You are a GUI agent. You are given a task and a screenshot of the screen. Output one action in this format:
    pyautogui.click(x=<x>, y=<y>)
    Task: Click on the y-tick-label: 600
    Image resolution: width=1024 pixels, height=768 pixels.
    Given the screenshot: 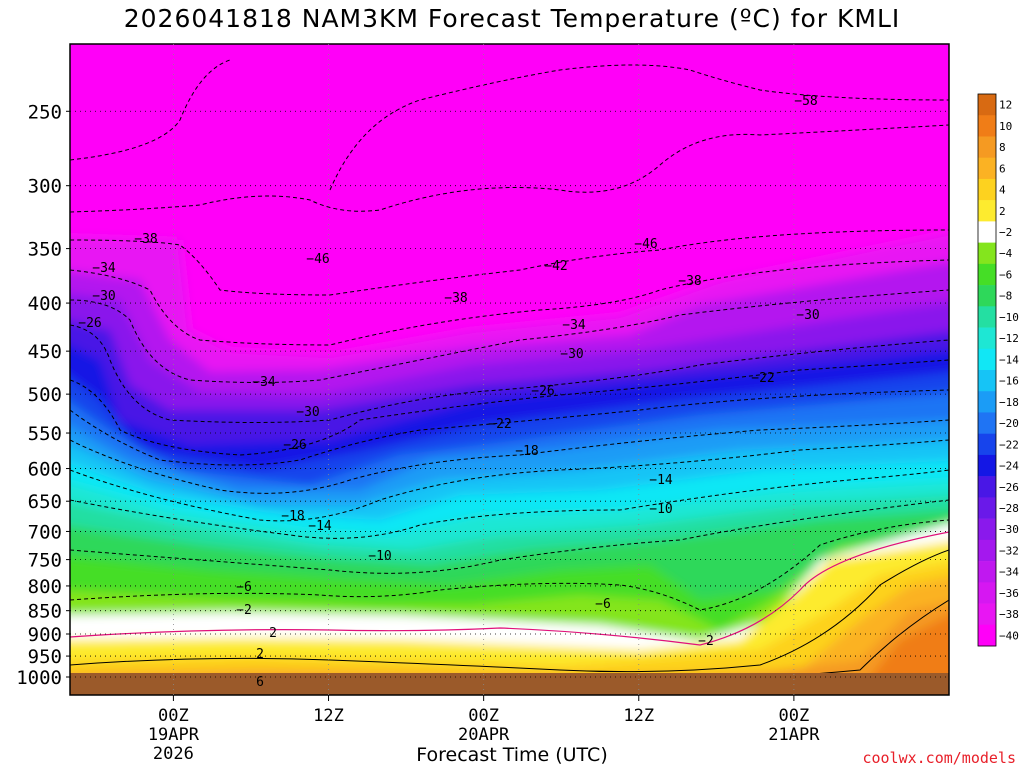 What is the action you would take?
    pyautogui.click(x=45, y=470)
    